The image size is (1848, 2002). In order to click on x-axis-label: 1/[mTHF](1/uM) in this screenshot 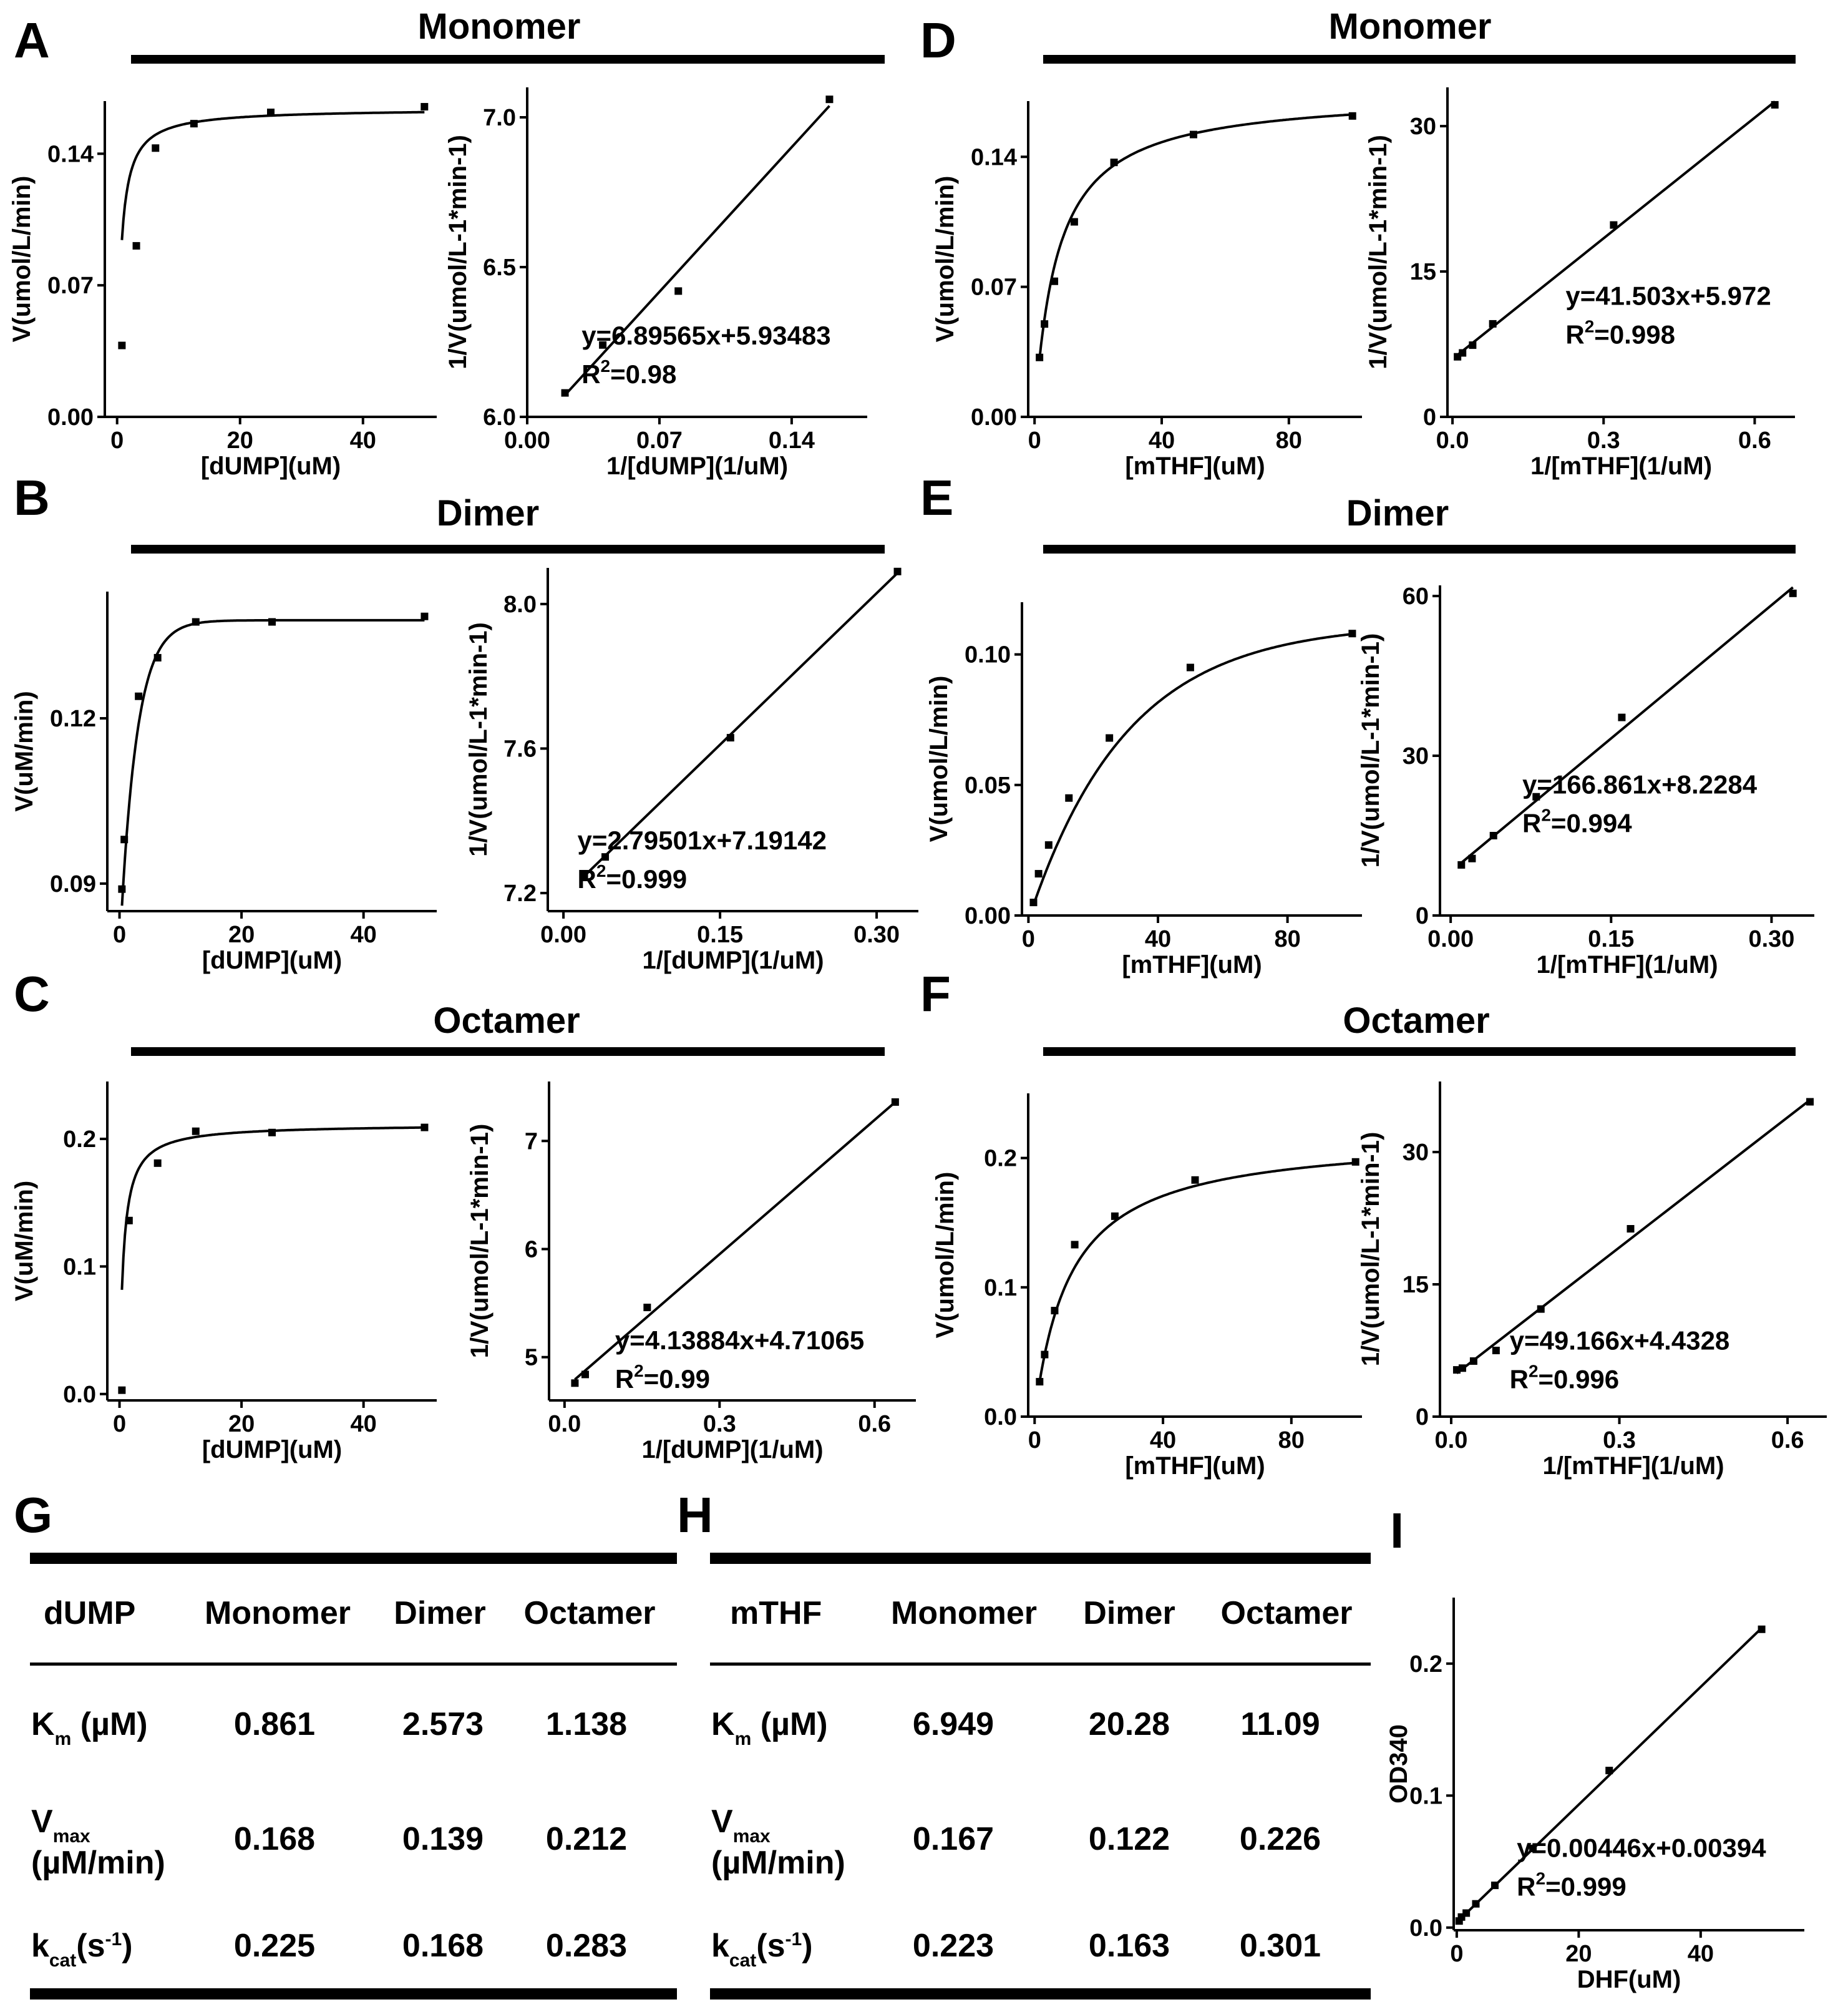, I will do `click(1633, 1466)`.